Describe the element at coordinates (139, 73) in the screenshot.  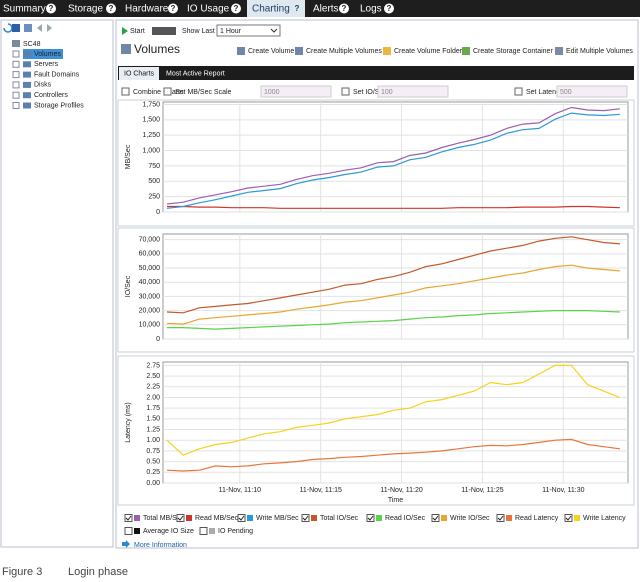
I see `tab: IO Charts` at that location.